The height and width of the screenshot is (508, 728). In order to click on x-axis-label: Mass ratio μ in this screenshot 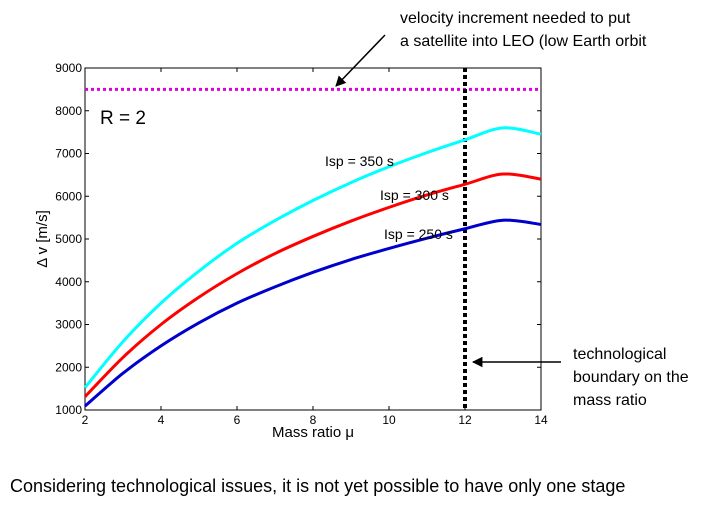, I will do `click(313, 432)`.